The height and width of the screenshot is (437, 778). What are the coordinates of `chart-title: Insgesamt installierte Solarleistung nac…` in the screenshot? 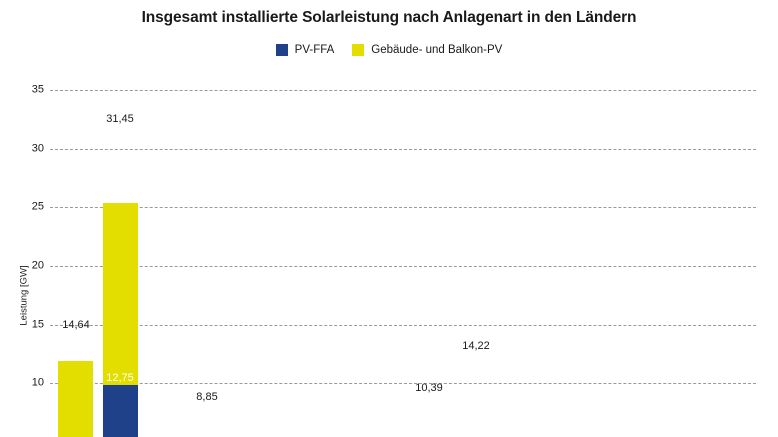 It's located at (389, 17).